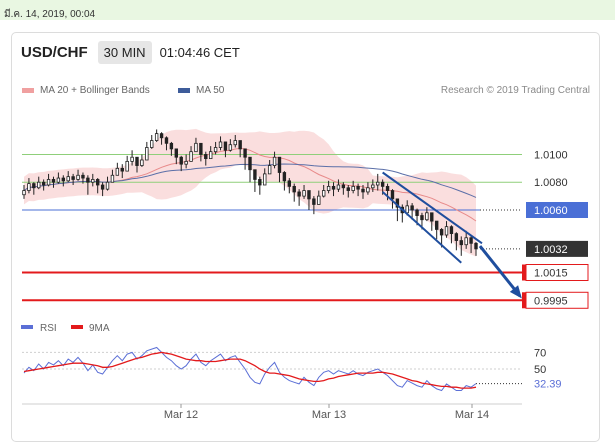 This screenshot has height=446, width=615. Describe the element at coordinates (551, 301) in the screenshot. I see `price-label-text-0.9995: 0.9995` at that location.